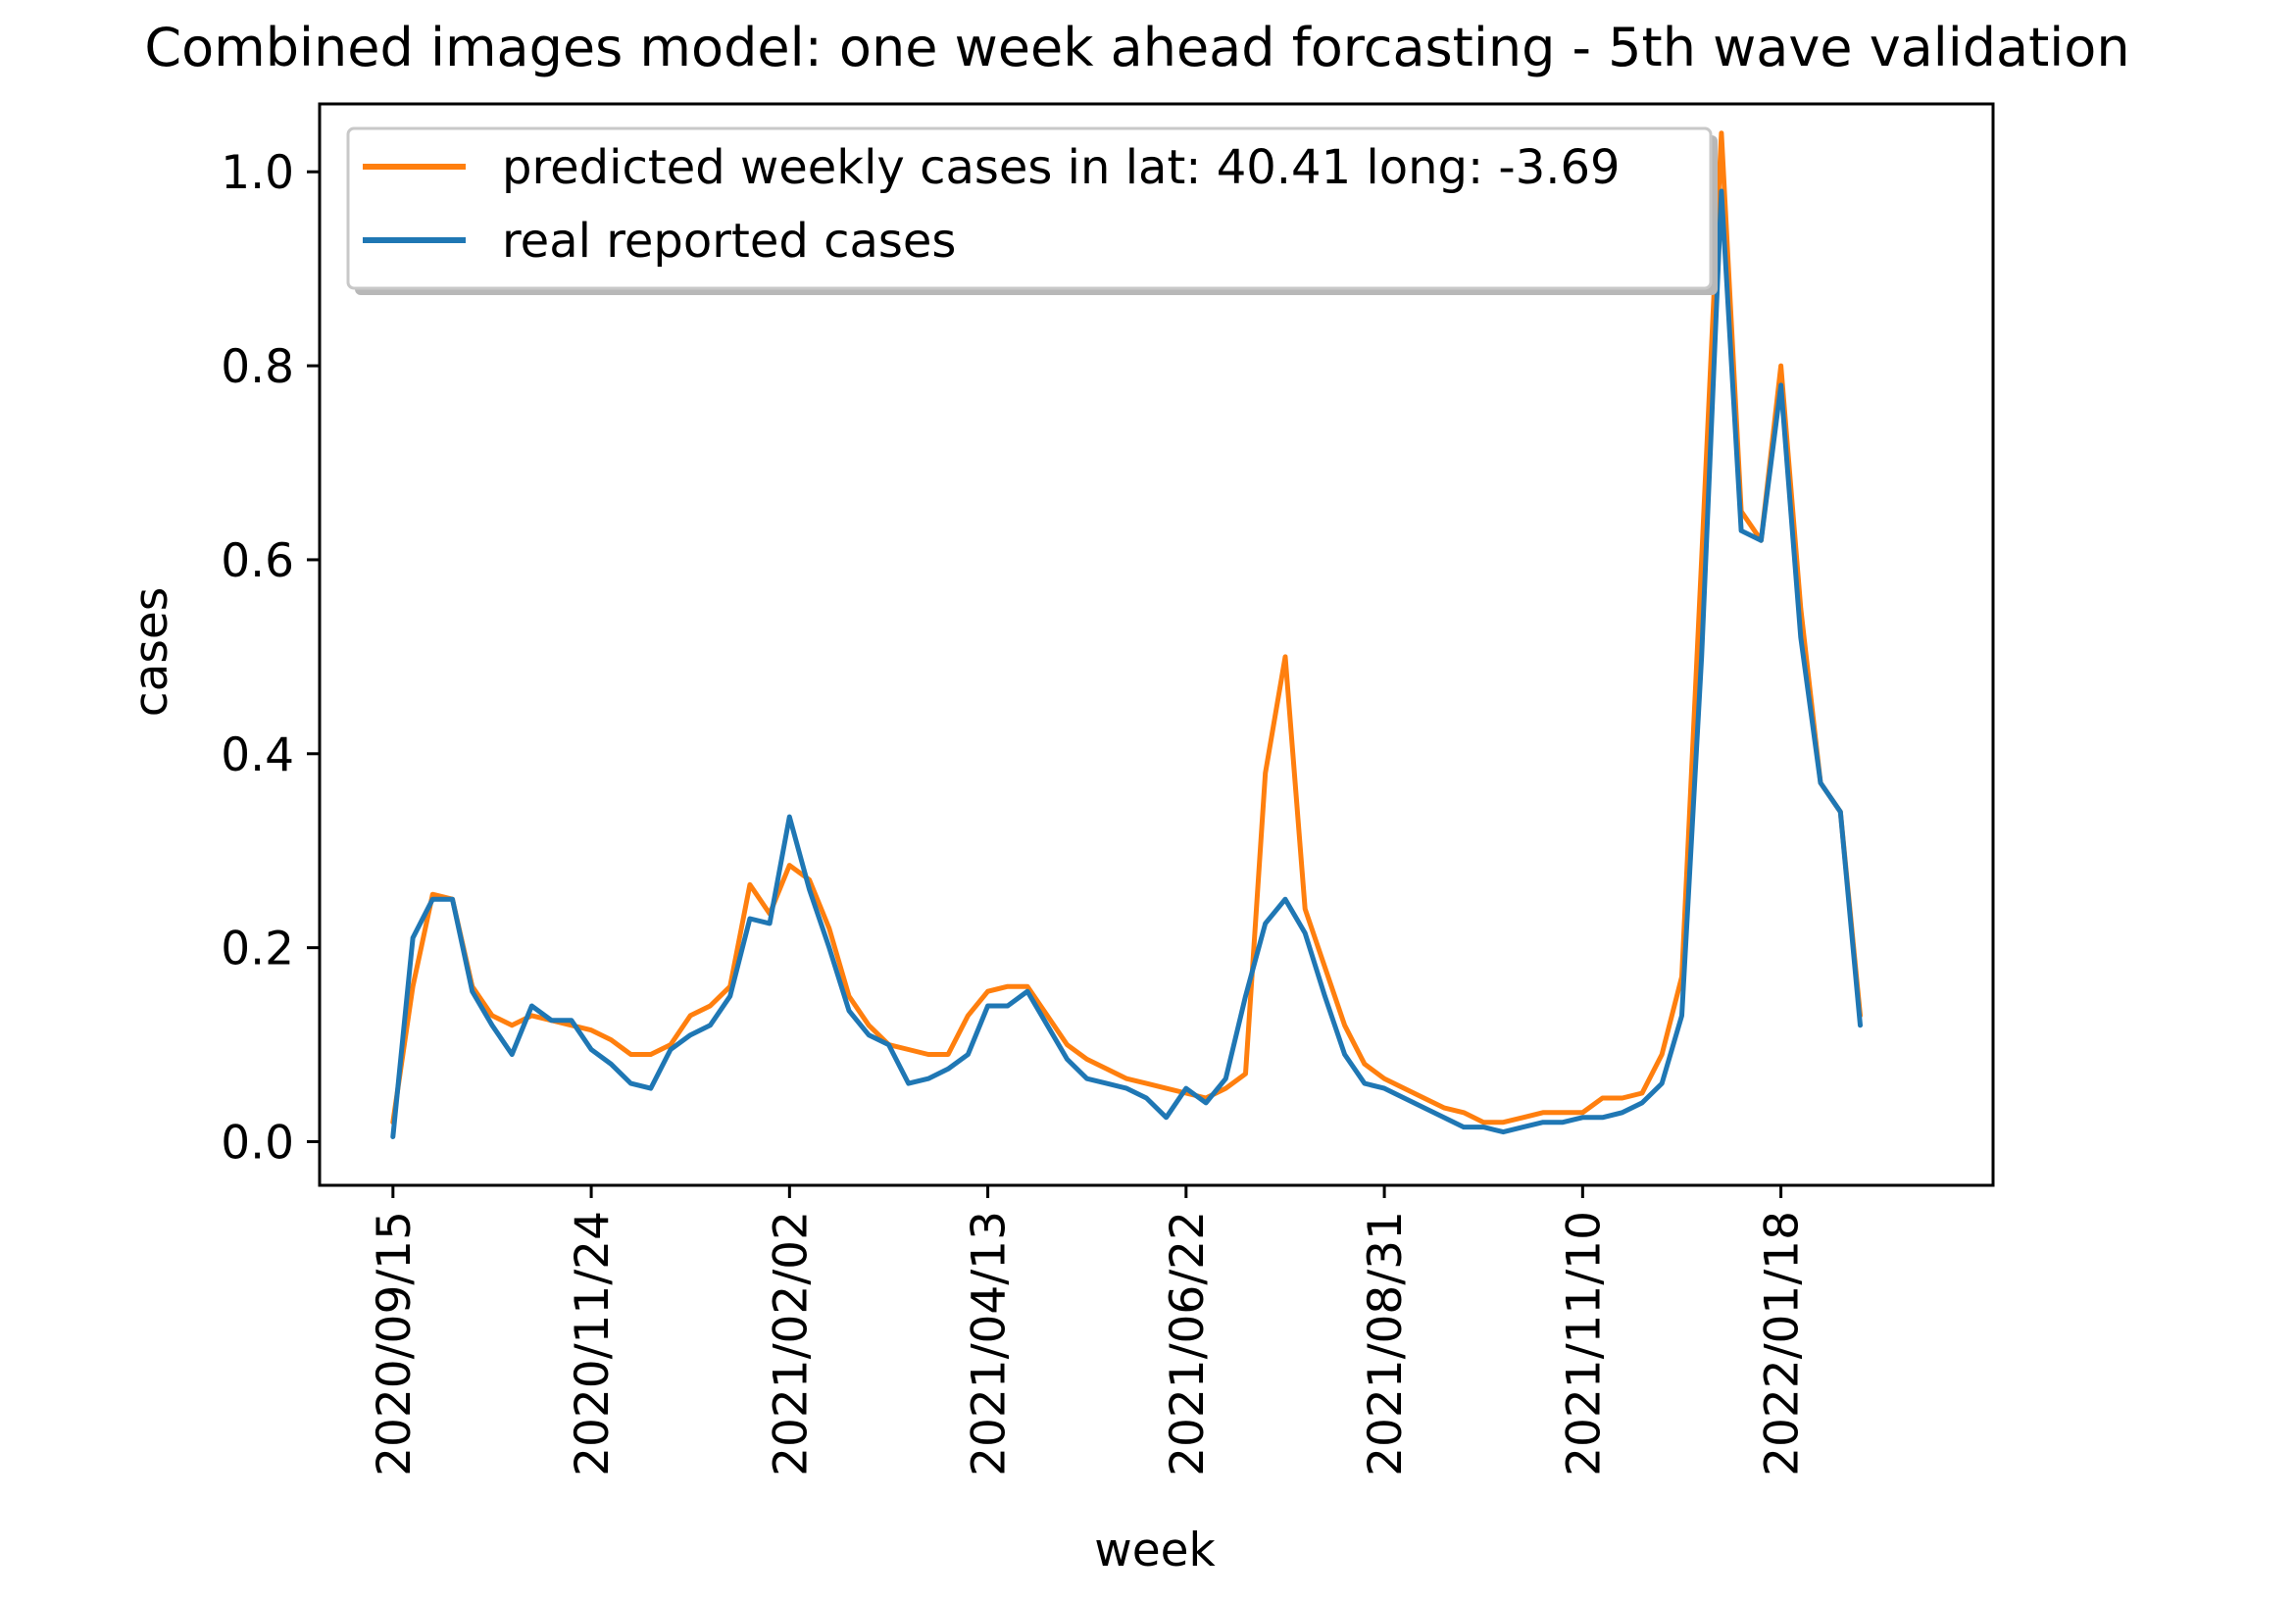  I want to click on x-tick-label: 2021/04/13, so click(990, 1343).